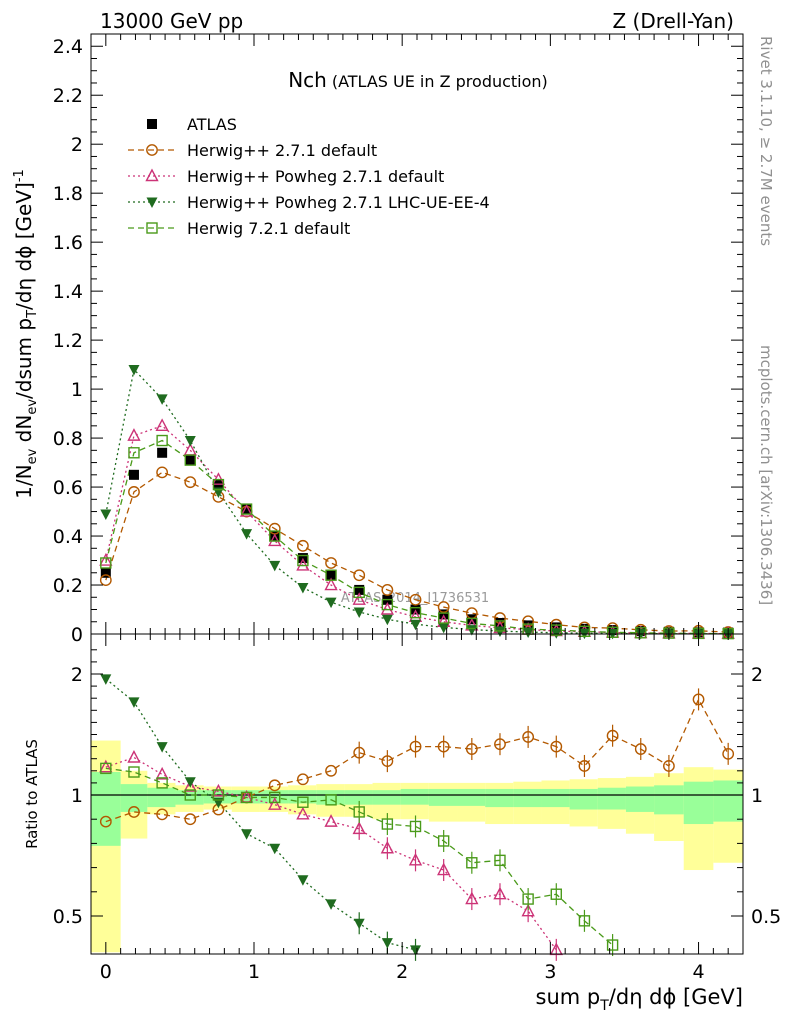 The image size is (786, 1024). I want to click on ratio-xtick-label-2: 2, so click(402, 972).